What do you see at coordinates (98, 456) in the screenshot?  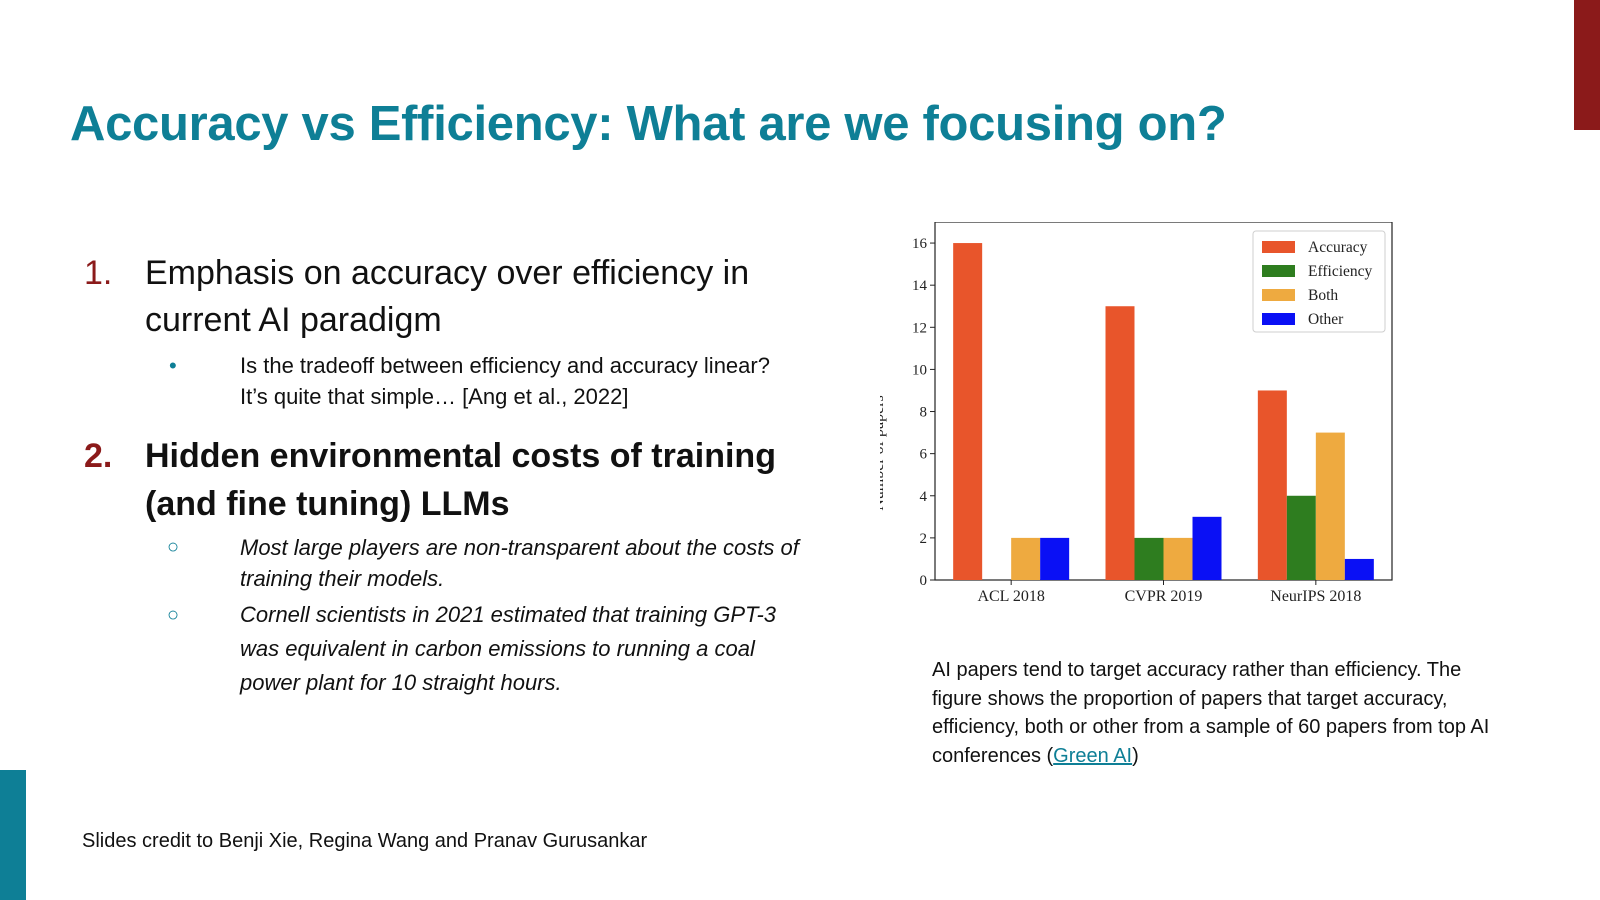 I see `point-2-number: 2.` at bounding box center [98, 456].